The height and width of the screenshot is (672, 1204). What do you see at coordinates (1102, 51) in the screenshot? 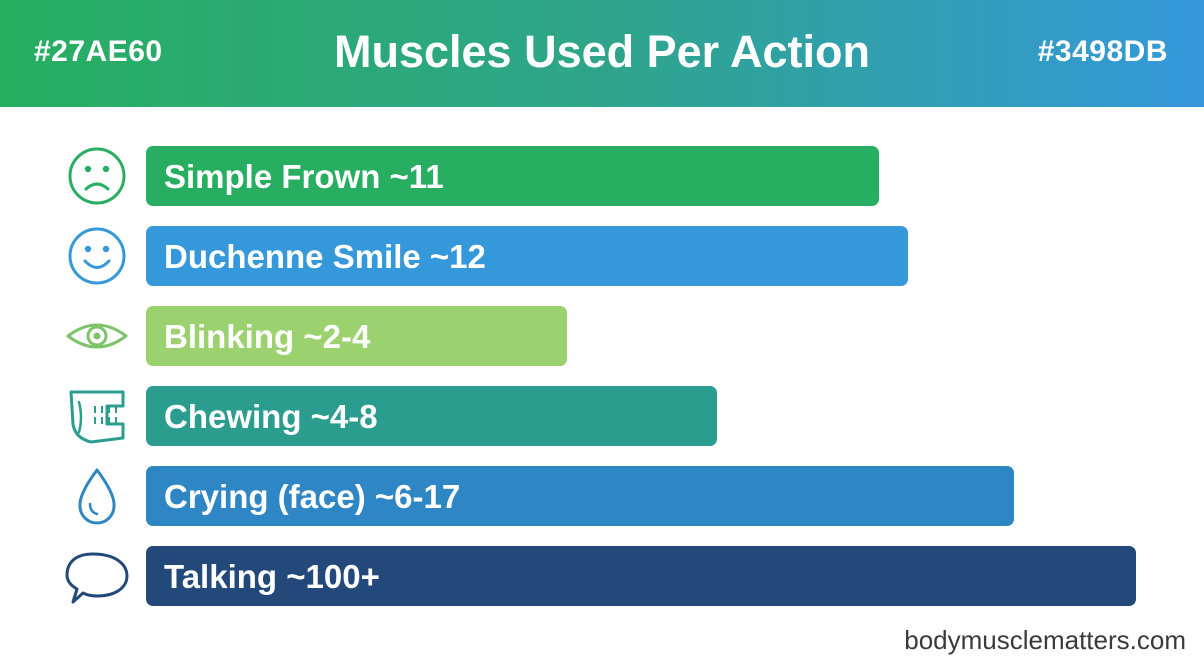
I see `right-color-label: #3498DB` at bounding box center [1102, 51].